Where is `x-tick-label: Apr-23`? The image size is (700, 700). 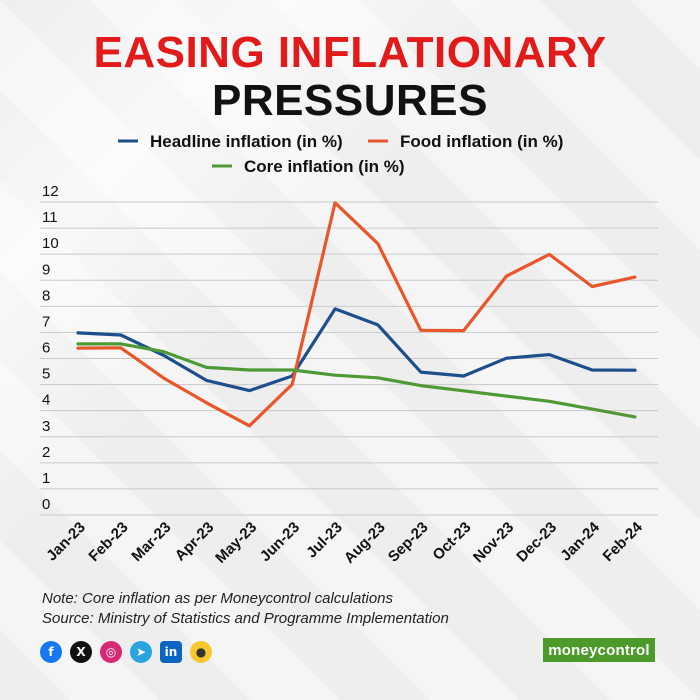 x-tick-label: Apr-23 is located at coordinates (195, 542).